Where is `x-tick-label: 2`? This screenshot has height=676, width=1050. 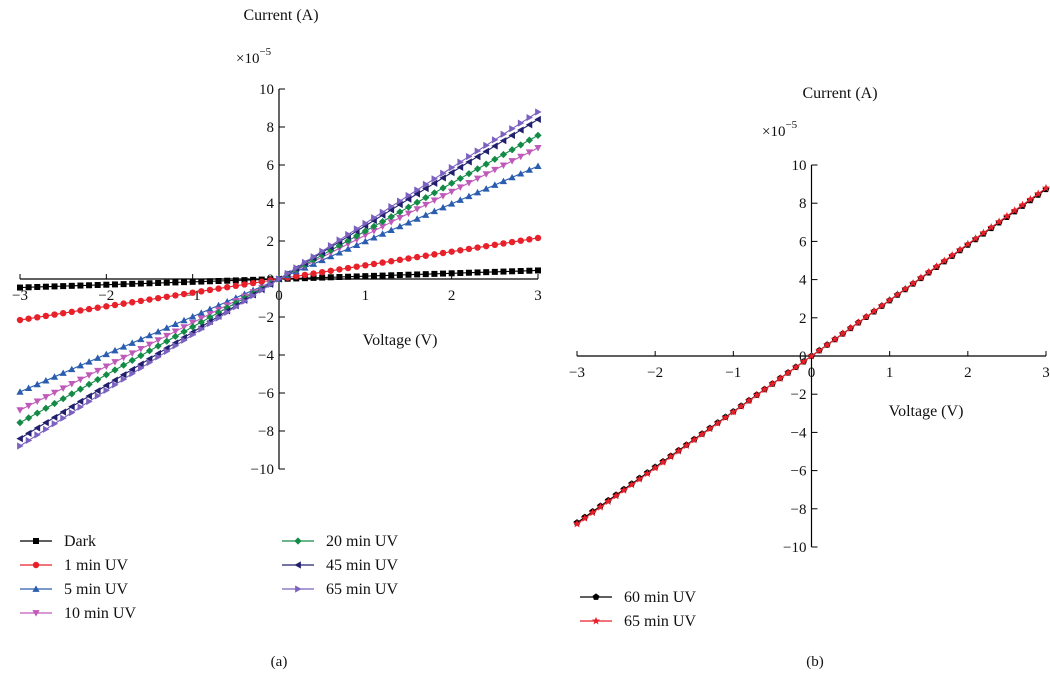
x-tick-label: 2 is located at coordinates (452, 296).